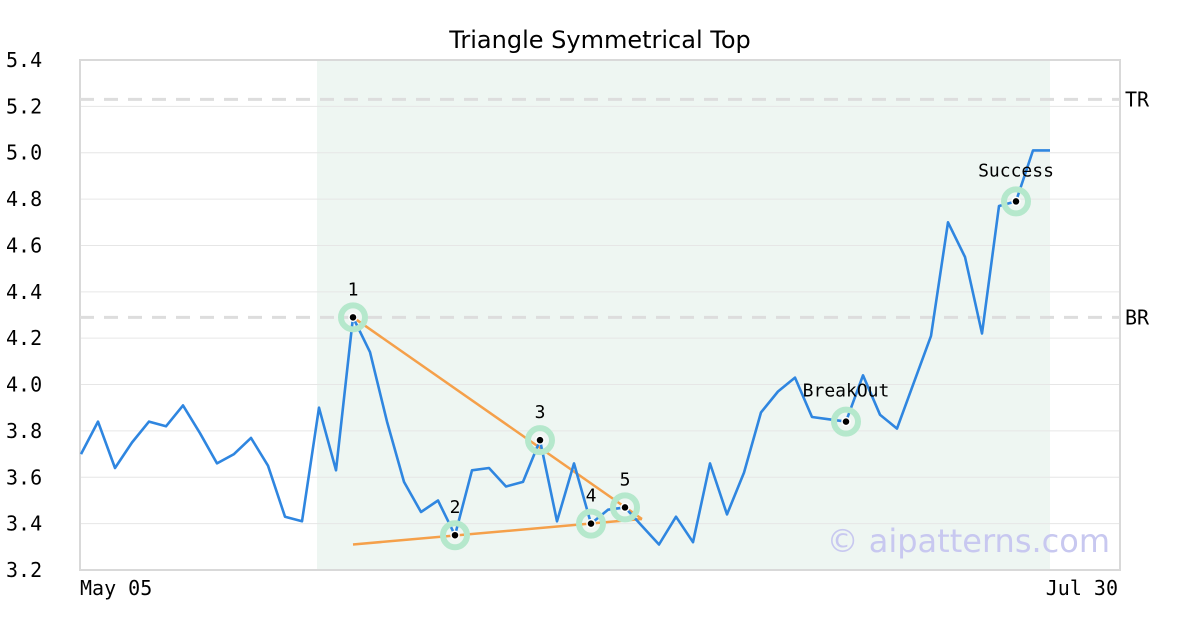  Describe the element at coordinates (599, 40) in the screenshot. I see `chart-title: Triangle Symmetrical Top` at that location.